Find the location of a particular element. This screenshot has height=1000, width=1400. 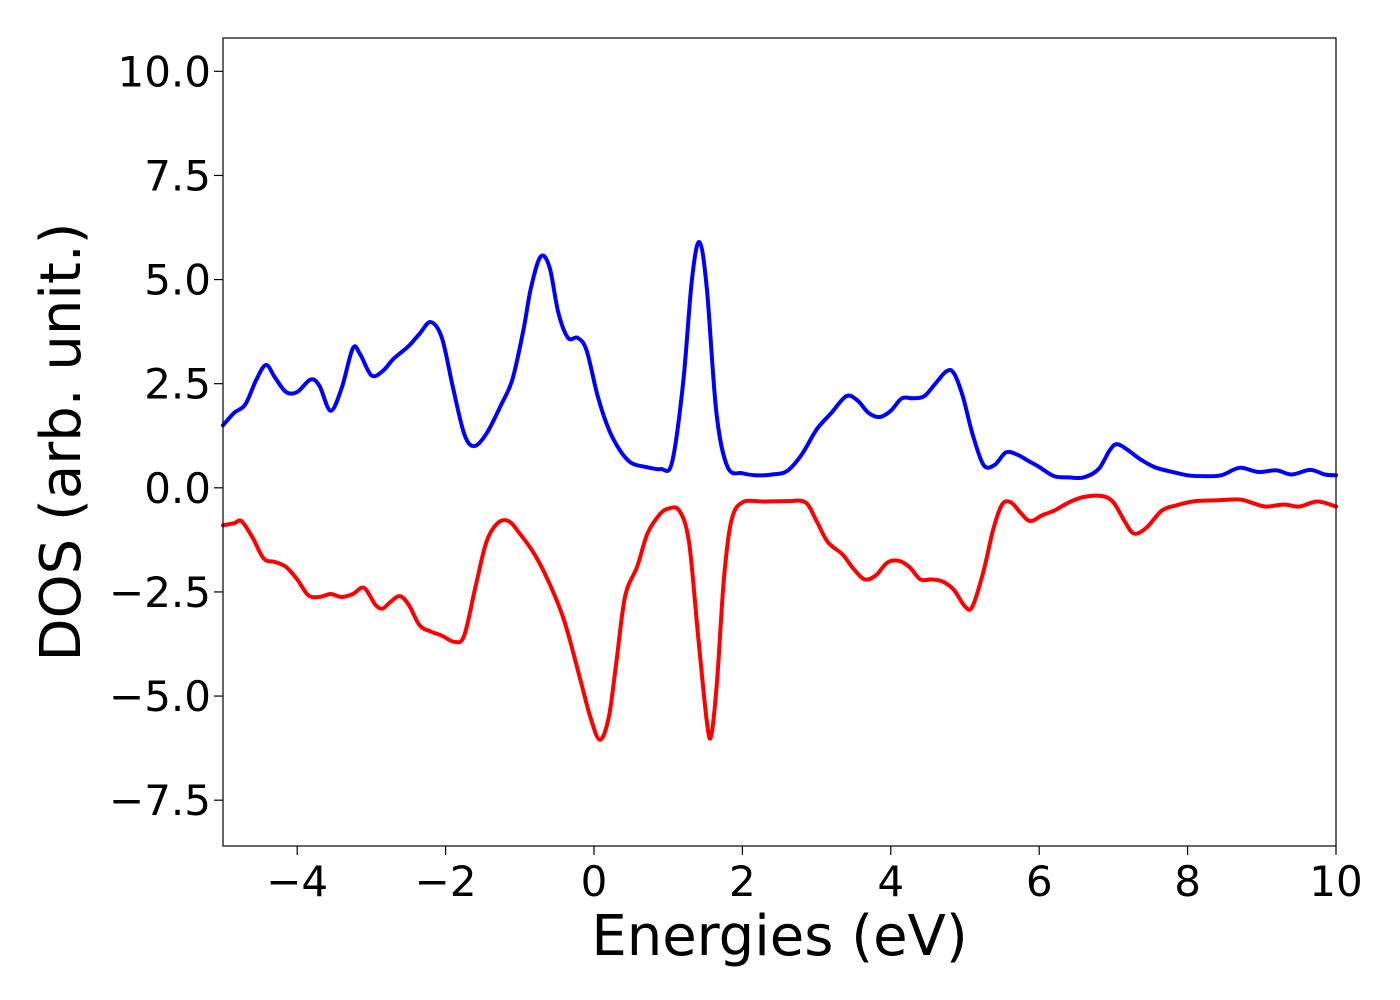

y-tick-label: 2.5 is located at coordinates (177, 384).